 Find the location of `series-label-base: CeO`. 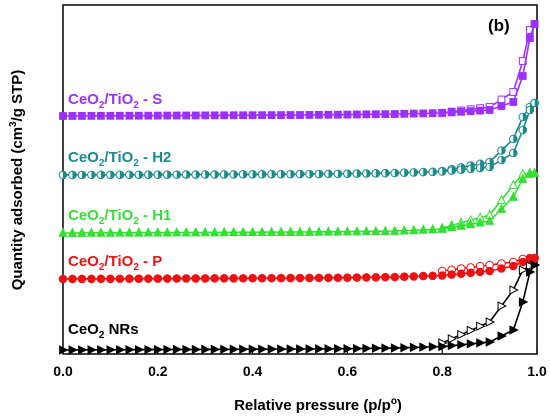

series-label-base: CeO is located at coordinates (83, 99).